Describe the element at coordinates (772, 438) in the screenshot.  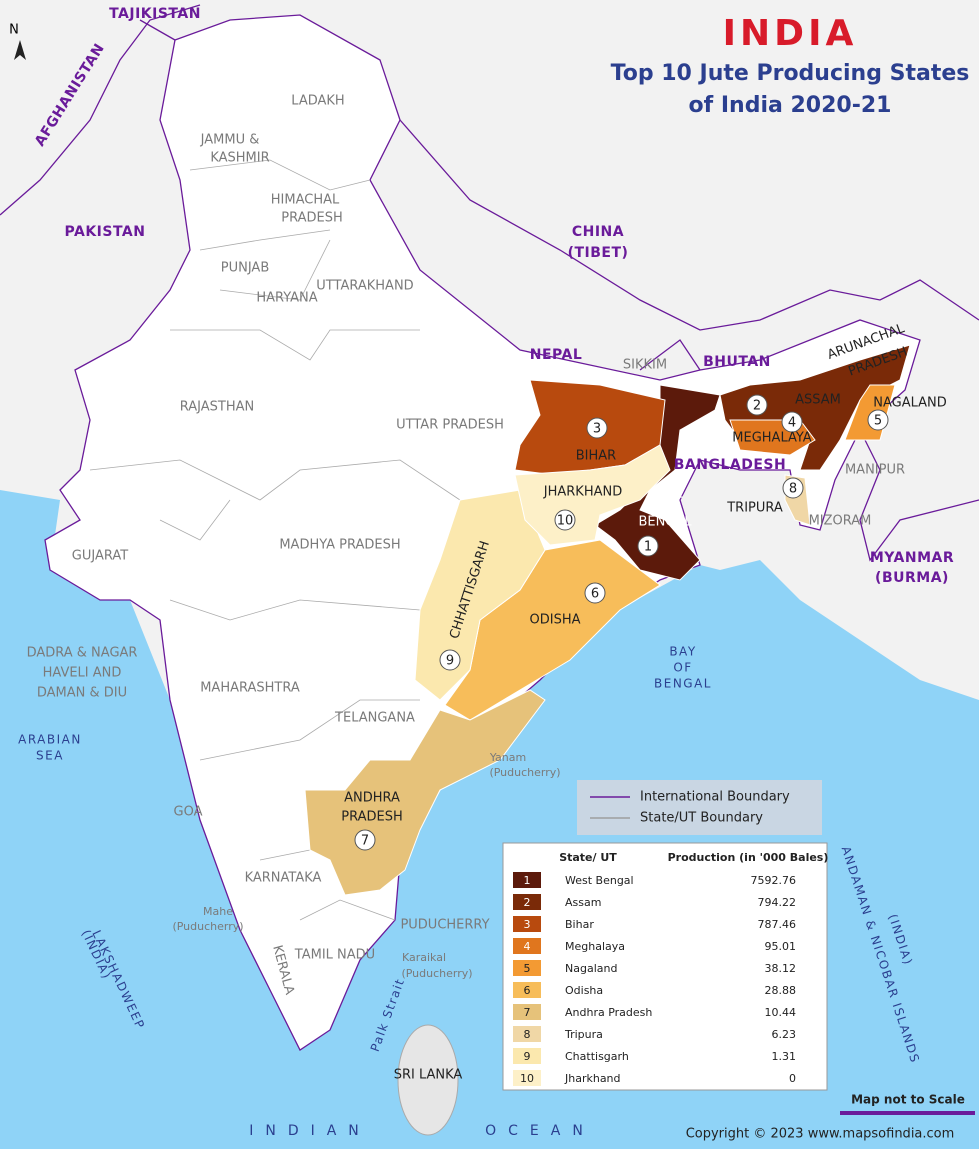
I see `highlighted-label: MEGHALAYA` at that location.